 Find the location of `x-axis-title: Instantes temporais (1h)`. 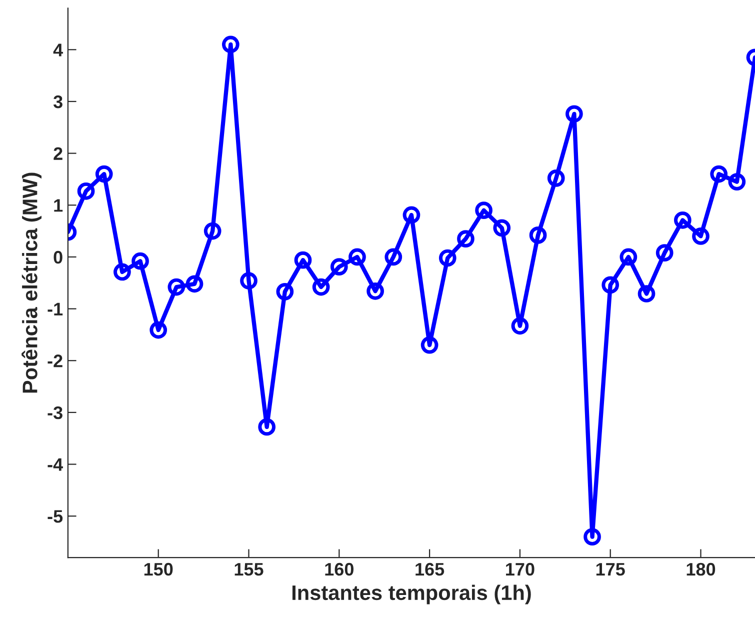

x-axis-title: Instantes temporais (1h) is located at coordinates (411, 594).